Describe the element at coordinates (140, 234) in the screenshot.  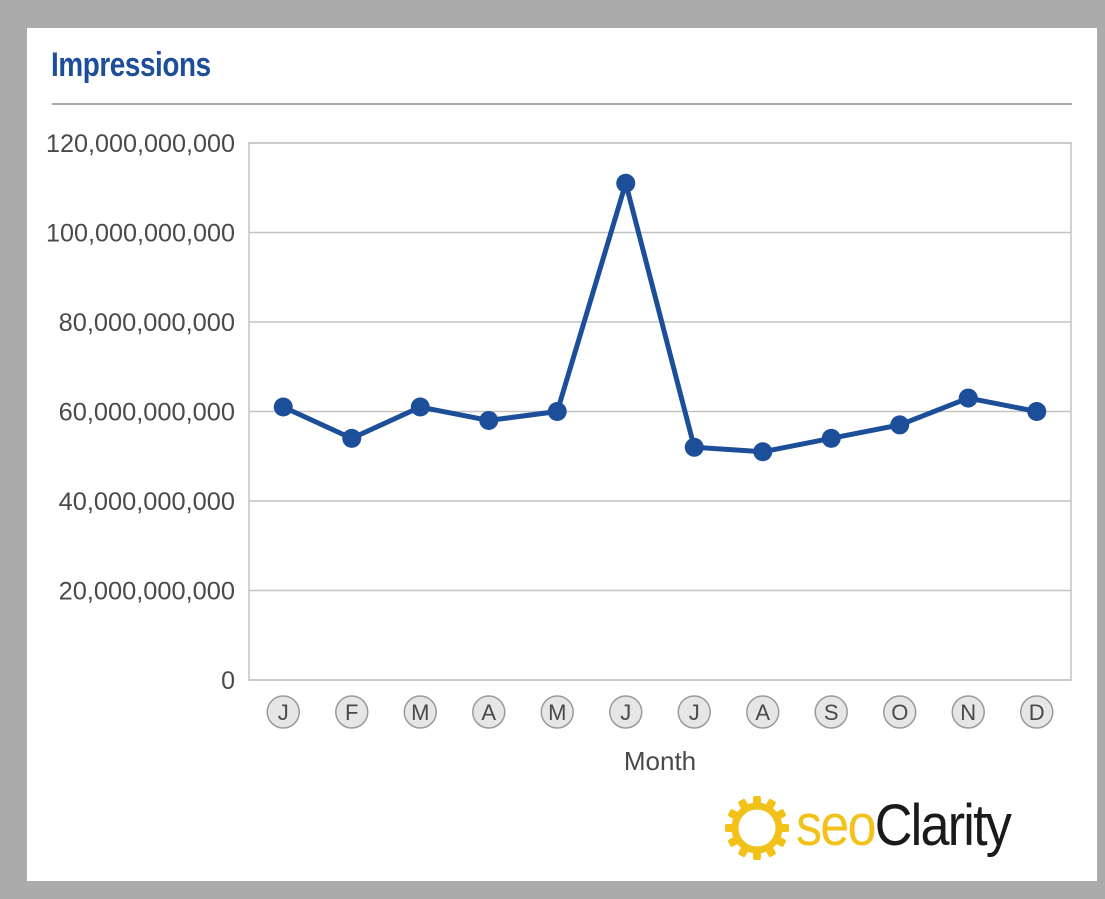
I see `y-tick-label: 100,000,000,000` at that location.